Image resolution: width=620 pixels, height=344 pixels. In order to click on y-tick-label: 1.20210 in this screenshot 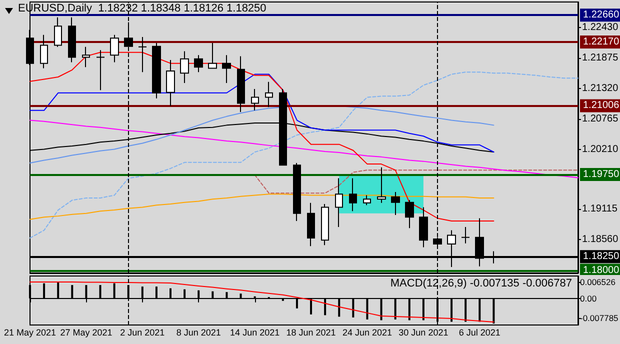, I will do `click(600, 149)`.